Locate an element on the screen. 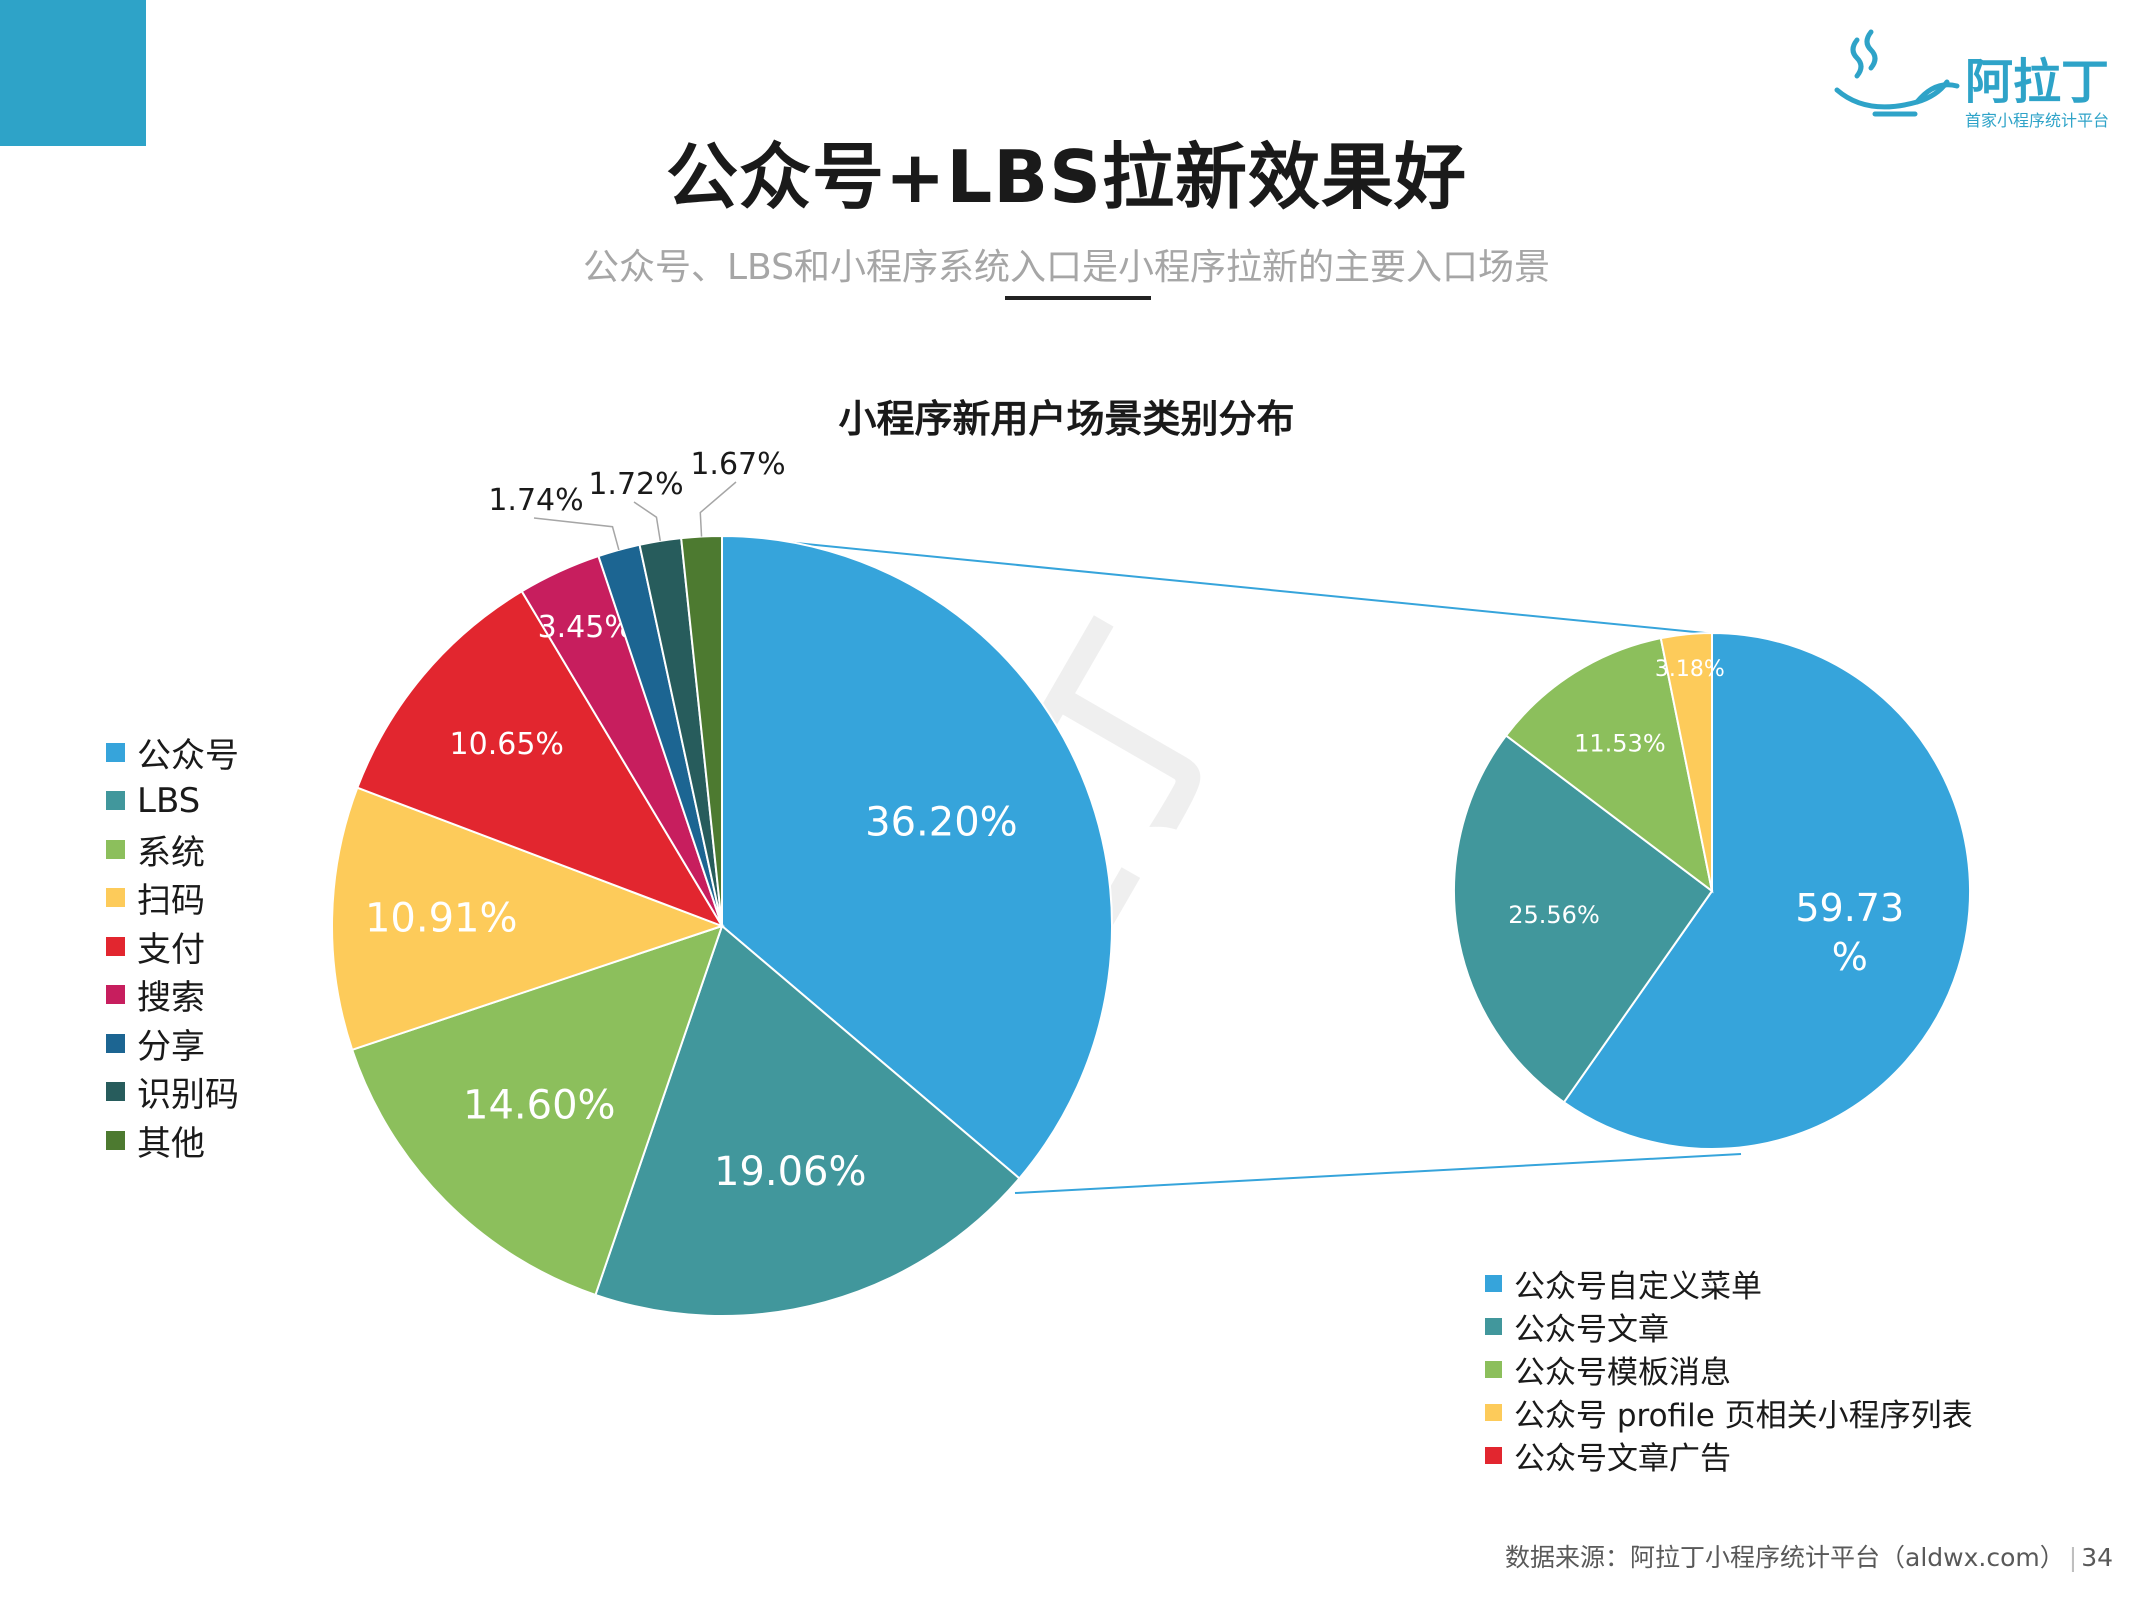  main-legend-item: 支付 is located at coordinates (172, 946).